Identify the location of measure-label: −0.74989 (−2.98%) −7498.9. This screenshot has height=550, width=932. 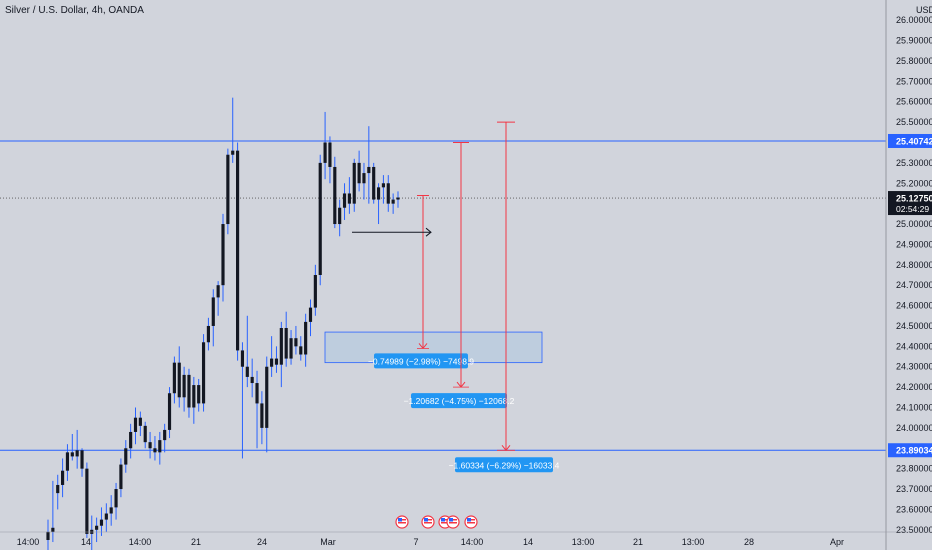
(421, 361).